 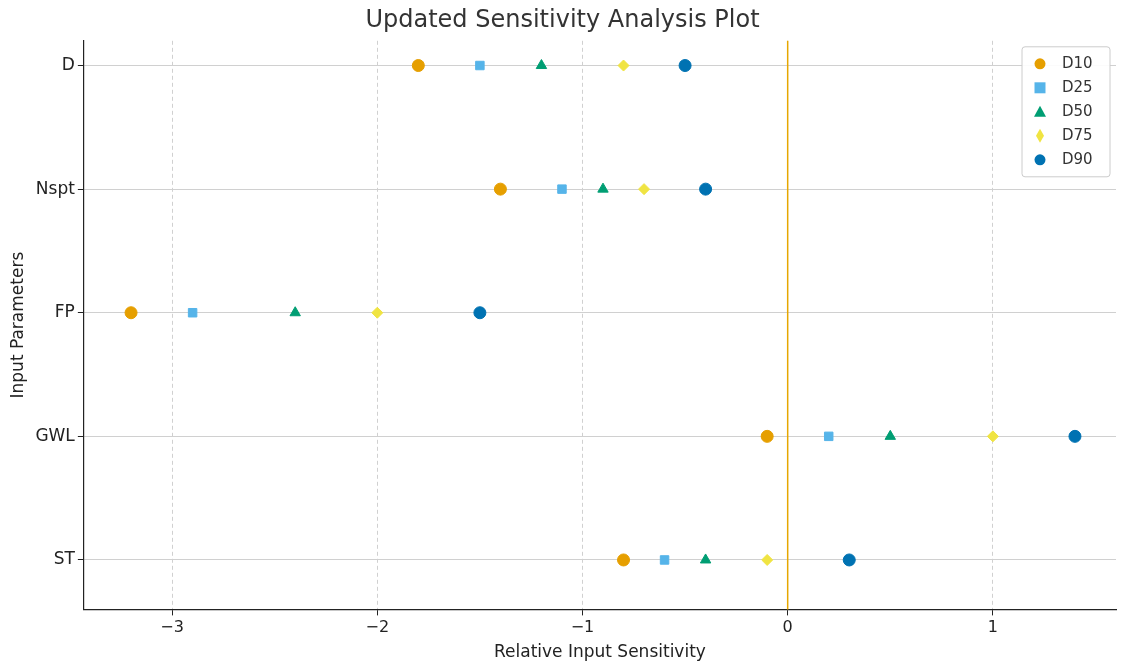 I want to click on y-tick-label: GWL, so click(x=55, y=434).